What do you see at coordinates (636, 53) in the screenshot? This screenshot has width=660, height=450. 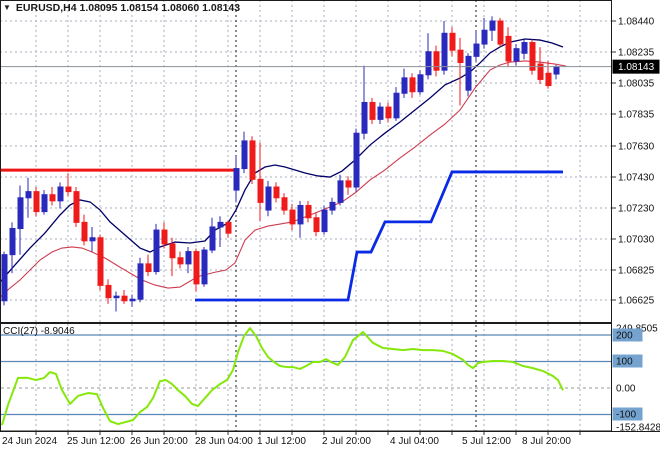 I see `price-axis-label: 1.08235` at bounding box center [636, 53].